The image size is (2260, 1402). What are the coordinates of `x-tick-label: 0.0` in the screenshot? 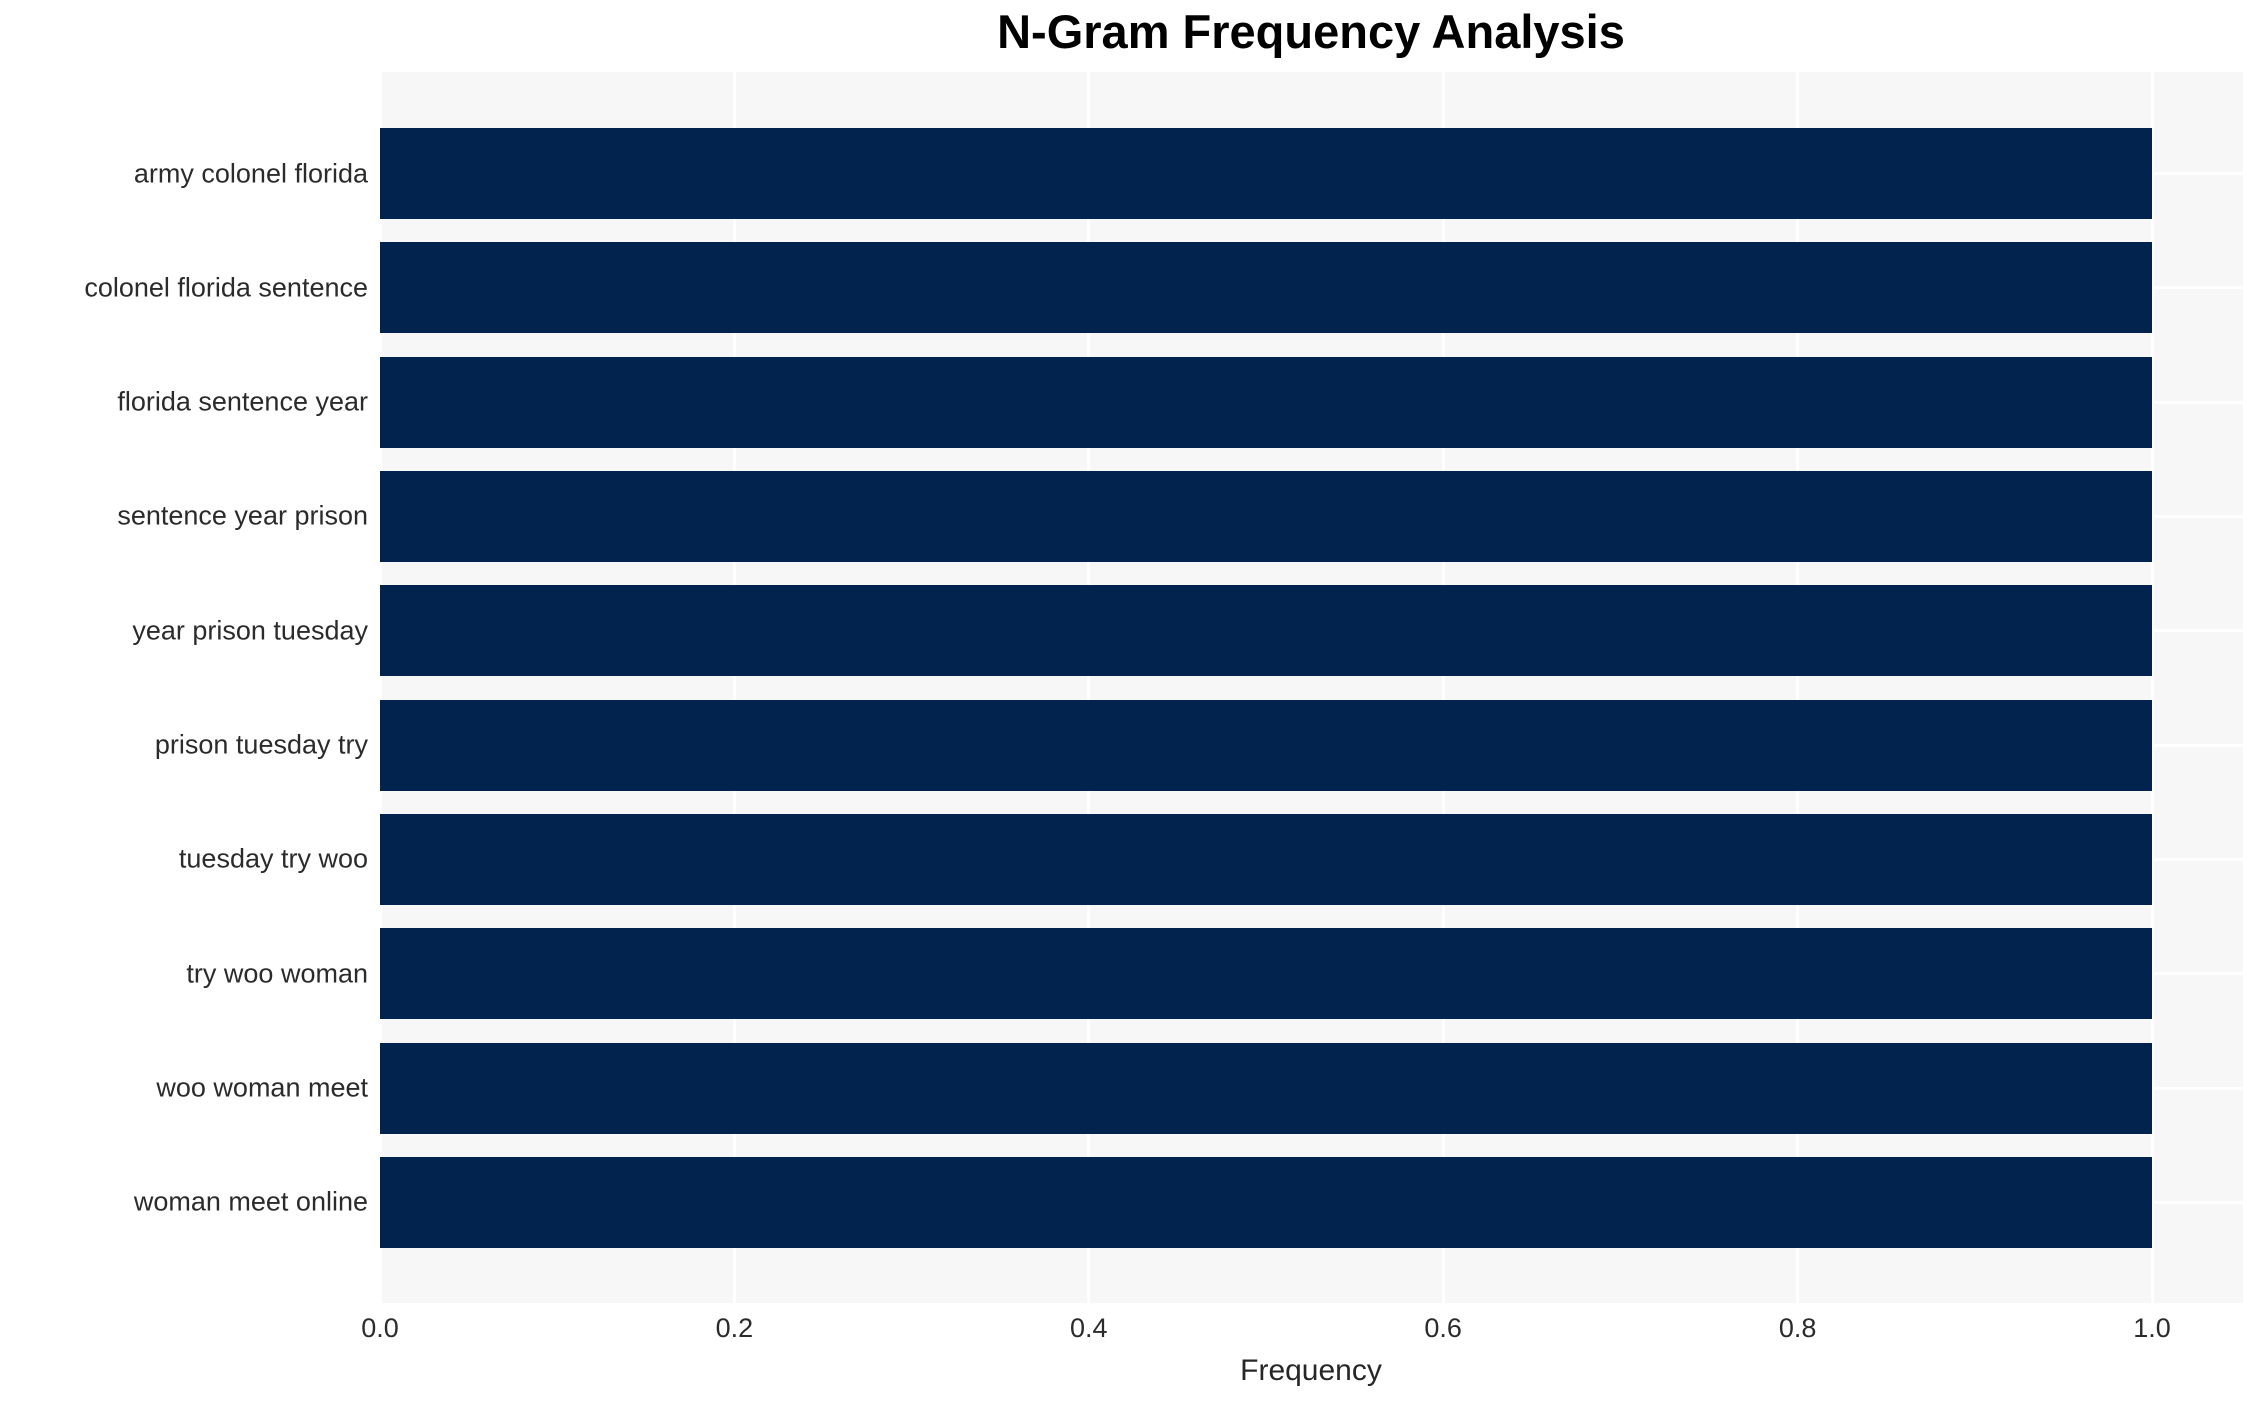 It's located at (380, 1328).